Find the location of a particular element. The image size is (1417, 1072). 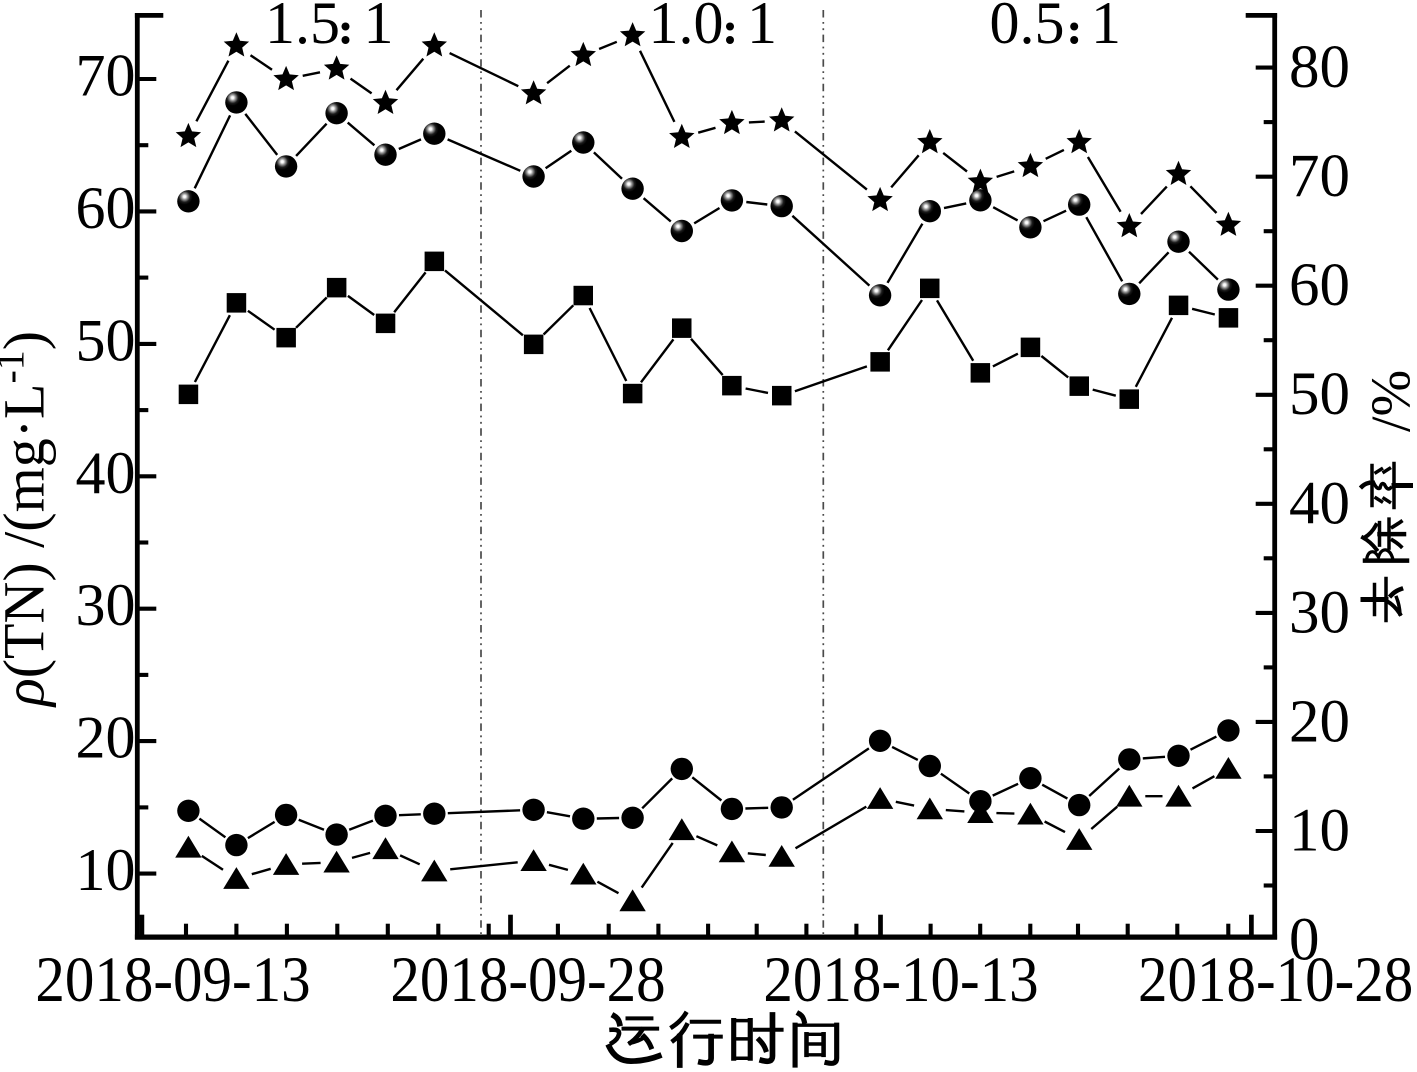

svg-text: 2018-10-13 is located at coordinates (900, 980).